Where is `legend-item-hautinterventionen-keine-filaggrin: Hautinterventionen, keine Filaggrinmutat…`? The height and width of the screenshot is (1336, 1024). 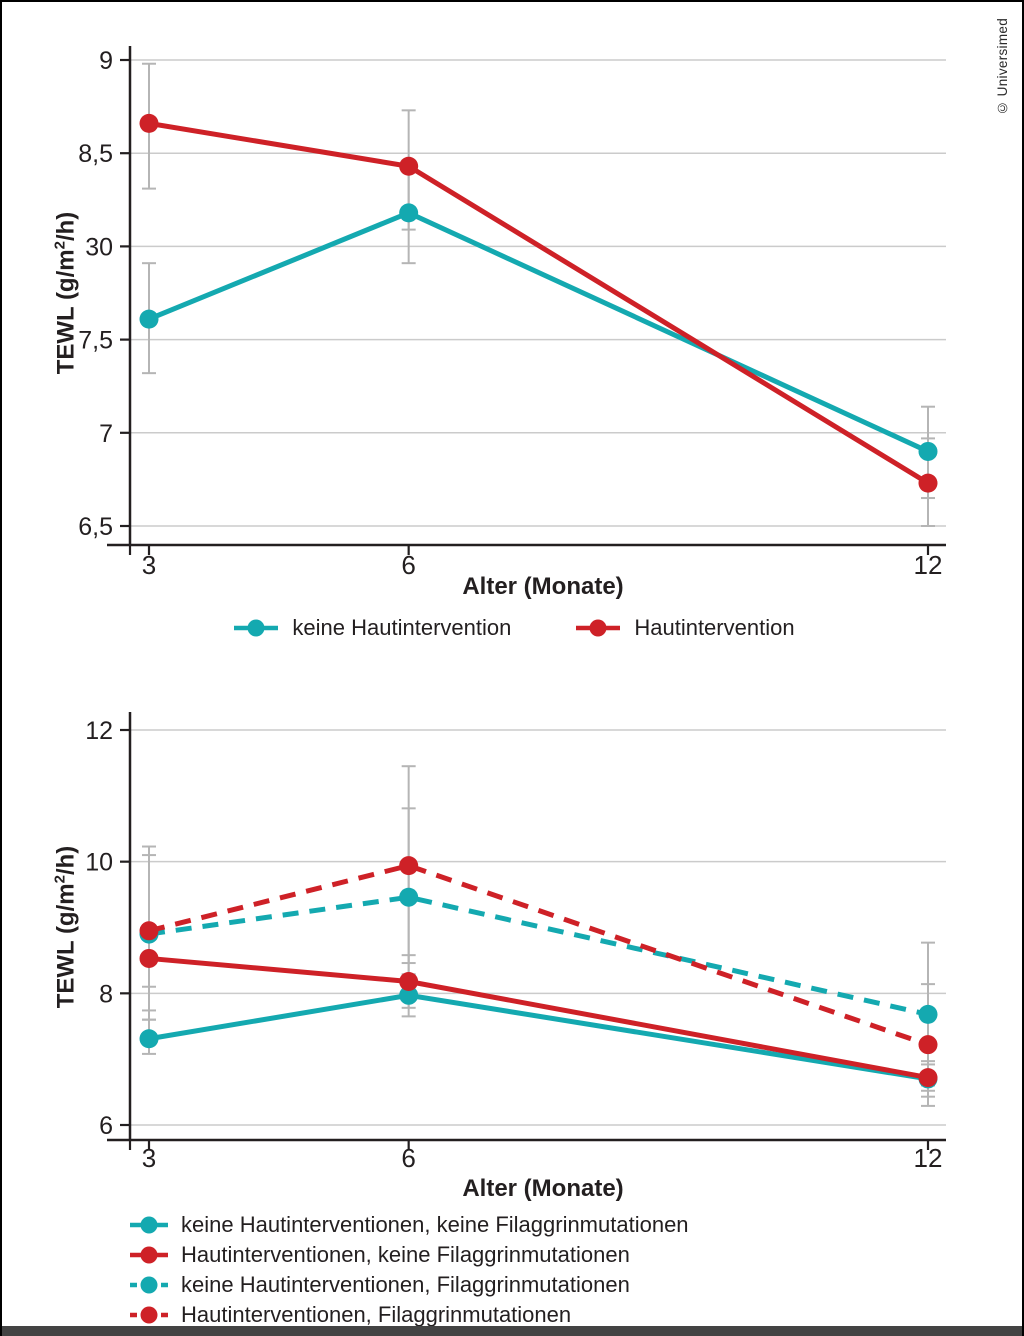 legend-item-hautinterventionen-keine-filaggrin: Hautinterventionen, keine Filaggrinmutat… is located at coordinates (380, 1255).